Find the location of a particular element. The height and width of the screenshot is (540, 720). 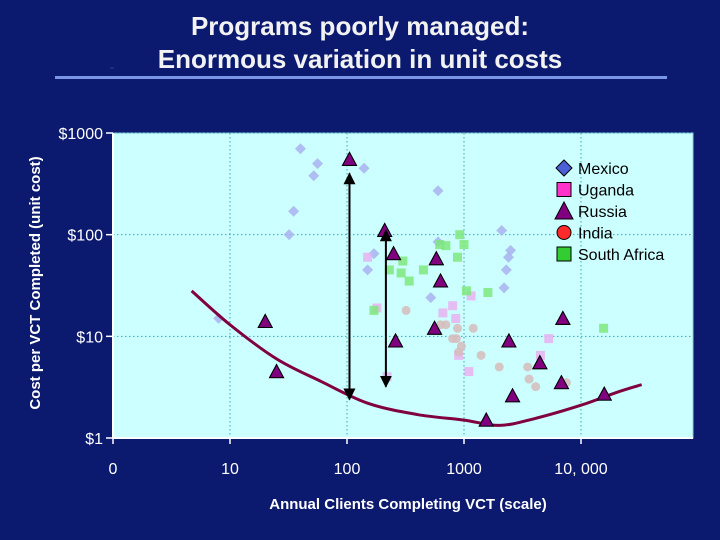

legend-label: India is located at coordinates (595, 234).